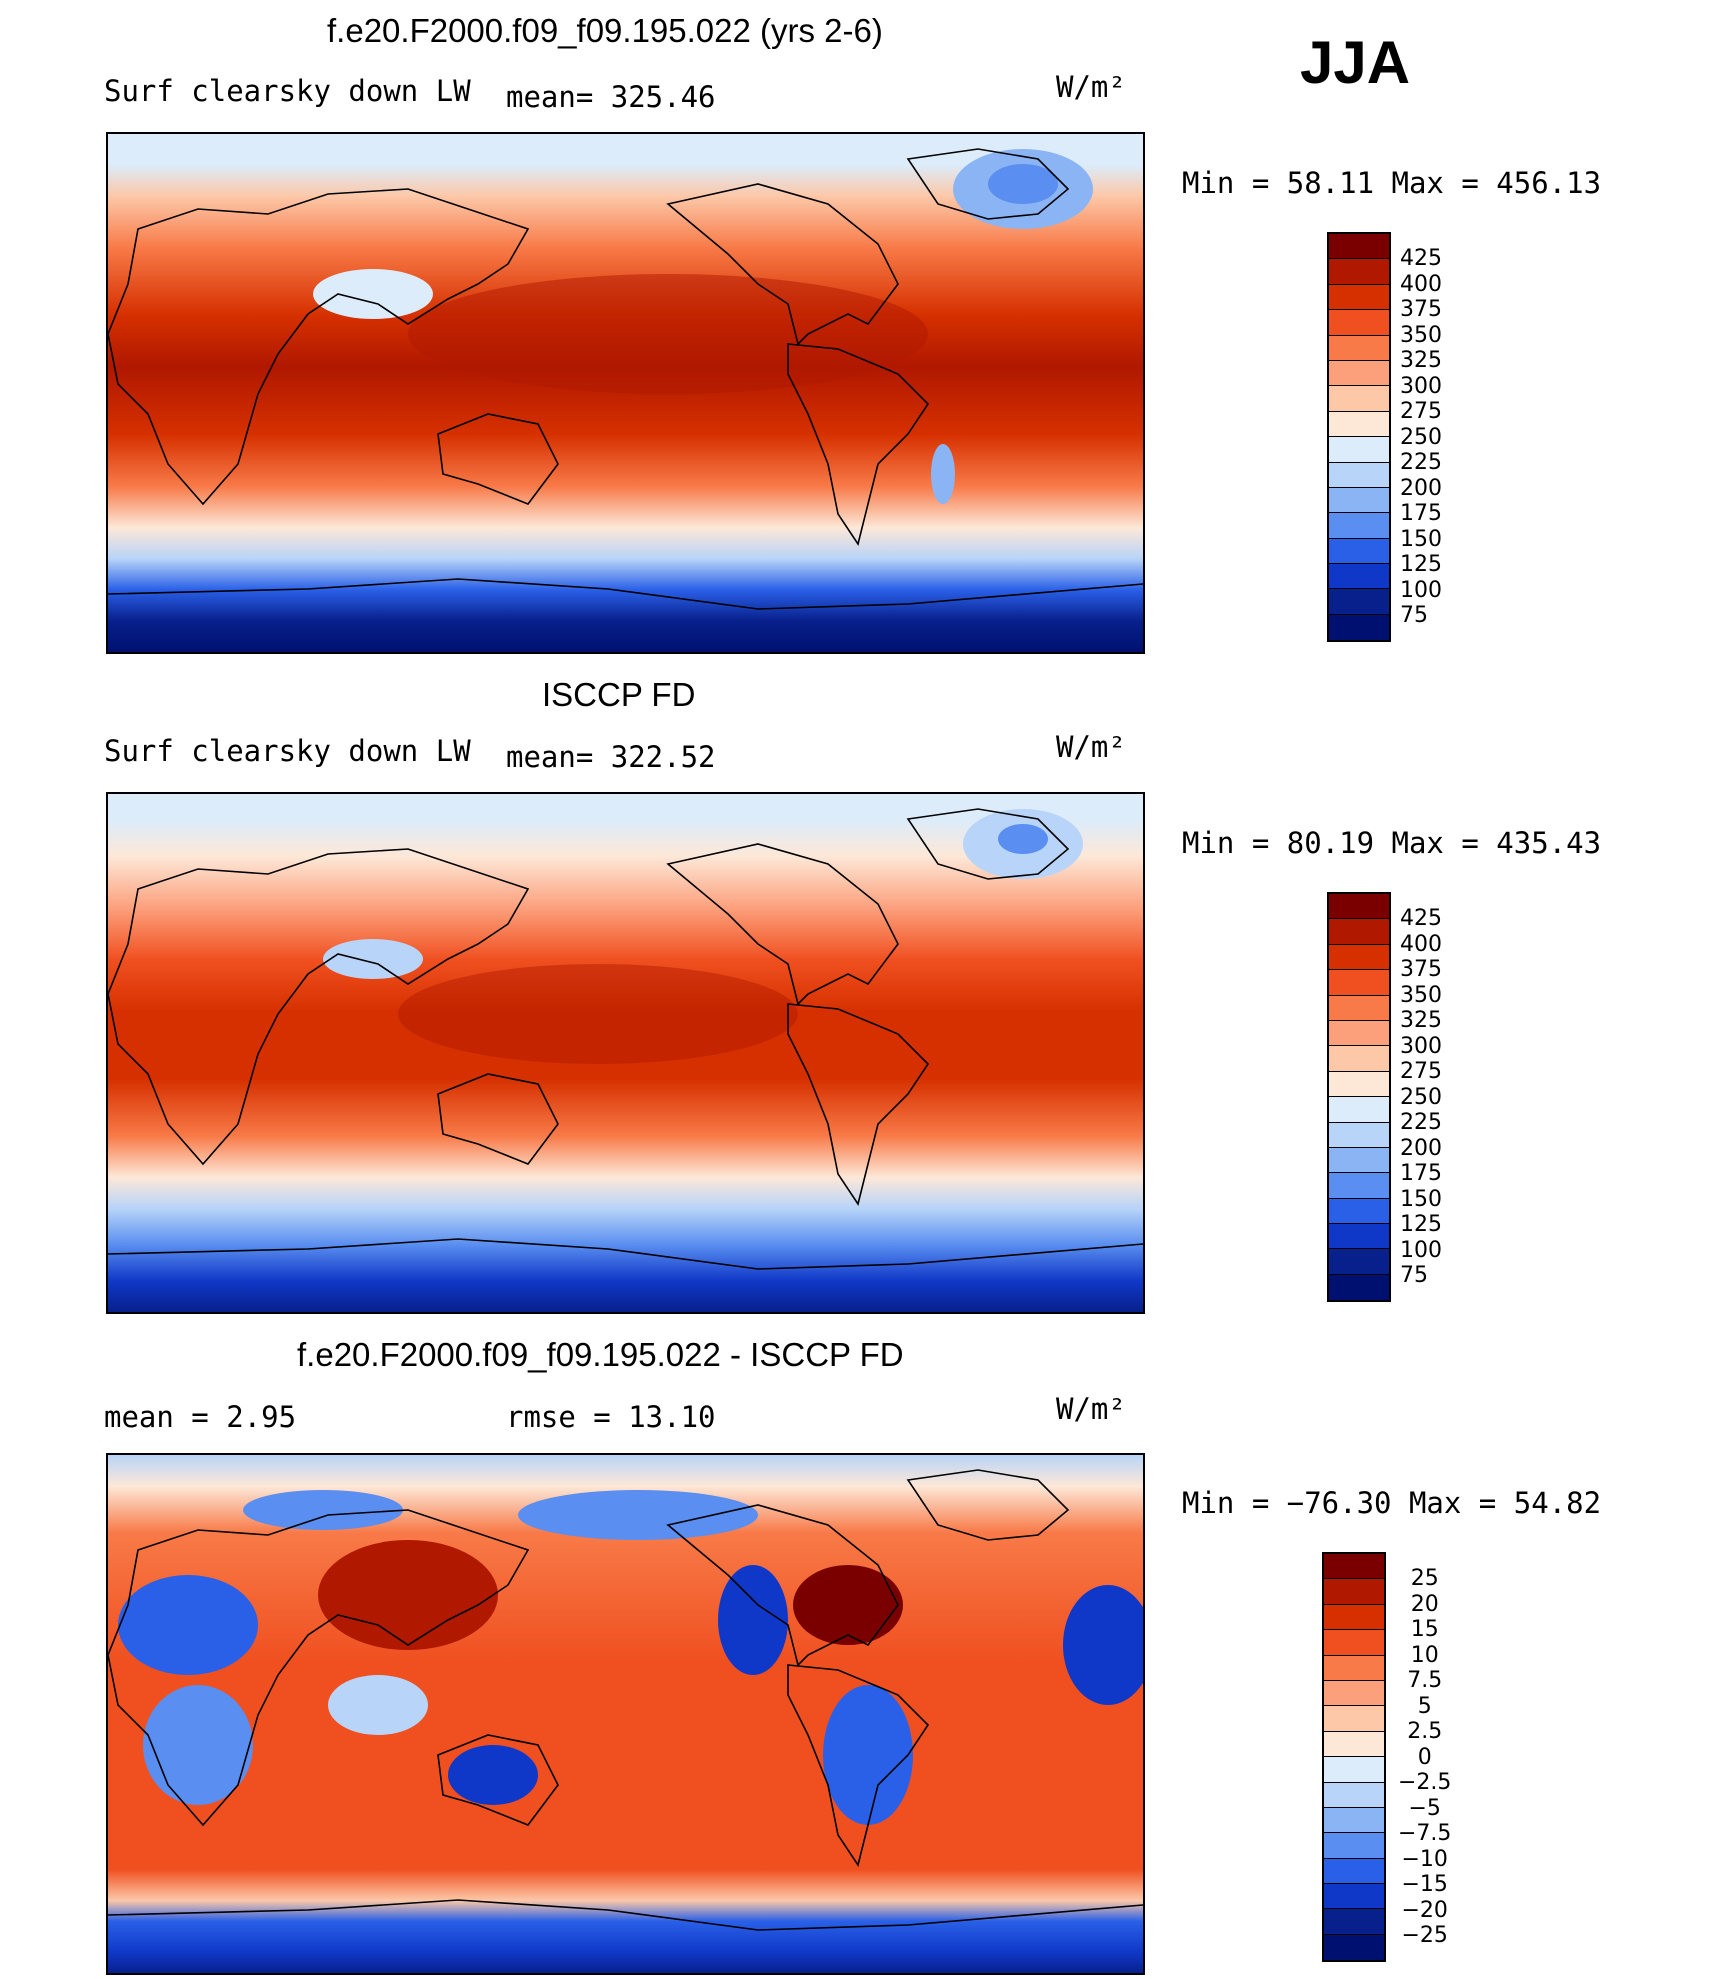 This screenshot has width=1710, height=1979. I want to click on panel1-level: 100, so click(1421, 590).